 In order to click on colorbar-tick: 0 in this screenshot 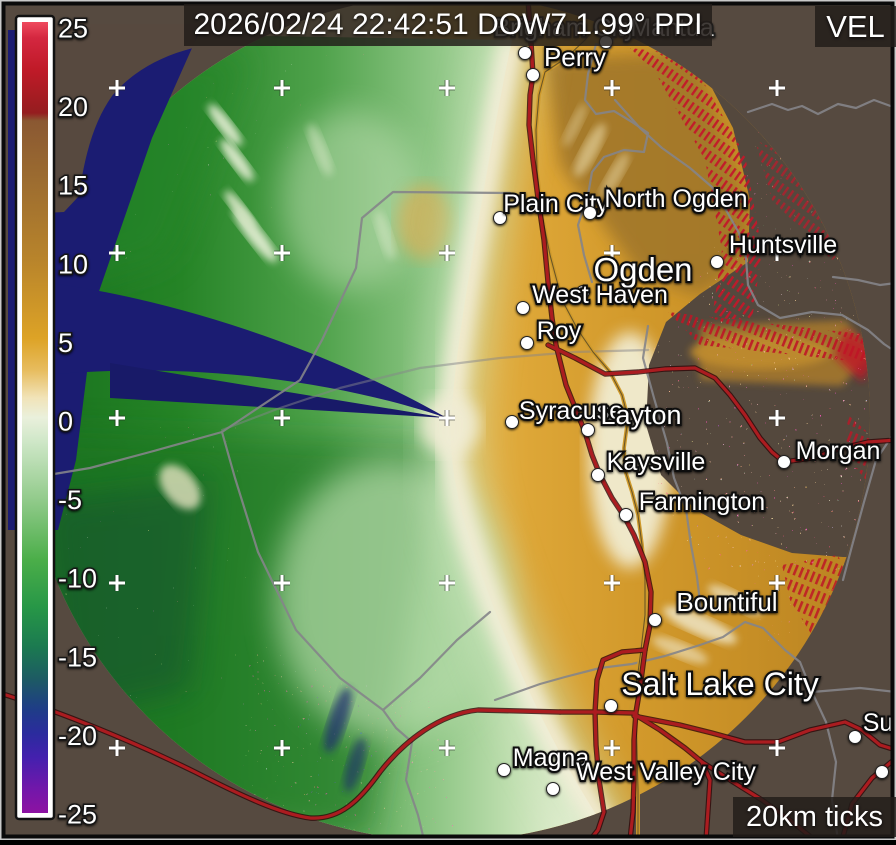, I will do `click(65, 422)`.